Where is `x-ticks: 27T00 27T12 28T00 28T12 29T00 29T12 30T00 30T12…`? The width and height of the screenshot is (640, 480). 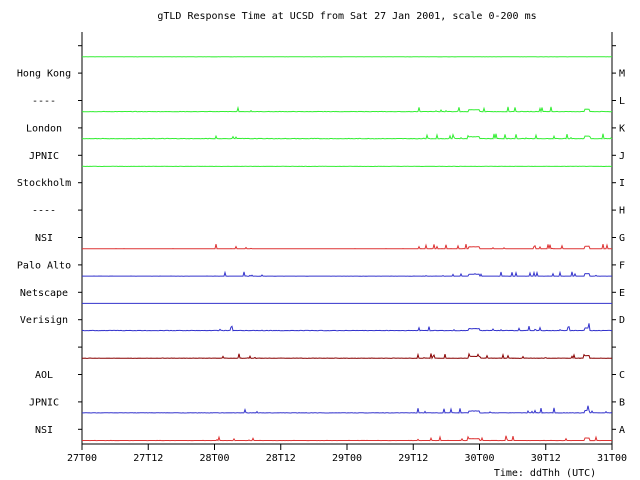 x-ticks: 27T00 27T12 28T00 28T12 29T00 29T12 30T00 30T12… is located at coordinates (347, 454).